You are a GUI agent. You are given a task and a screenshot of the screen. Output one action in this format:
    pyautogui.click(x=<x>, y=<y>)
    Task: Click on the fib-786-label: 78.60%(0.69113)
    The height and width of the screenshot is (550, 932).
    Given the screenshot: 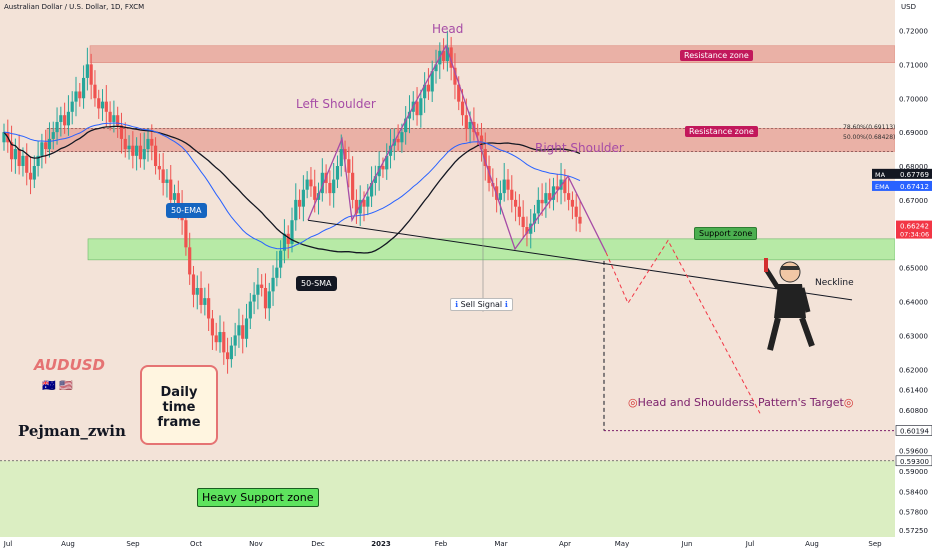 What is the action you would take?
    pyautogui.click(x=869, y=127)
    